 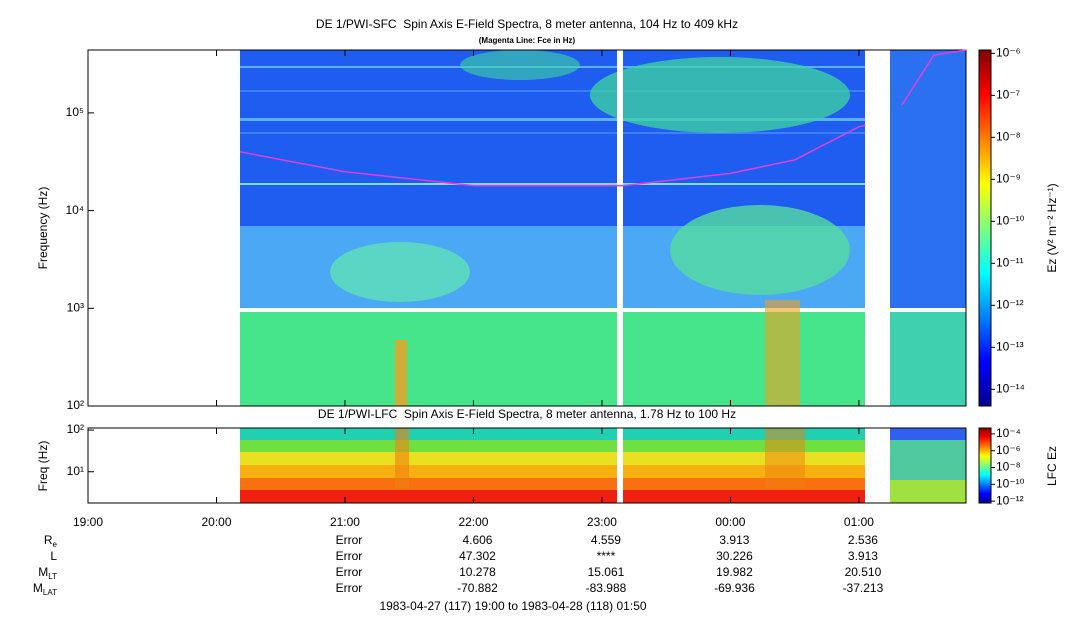 I want to click on ephemeris-label: MLAT, so click(x=45, y=589).